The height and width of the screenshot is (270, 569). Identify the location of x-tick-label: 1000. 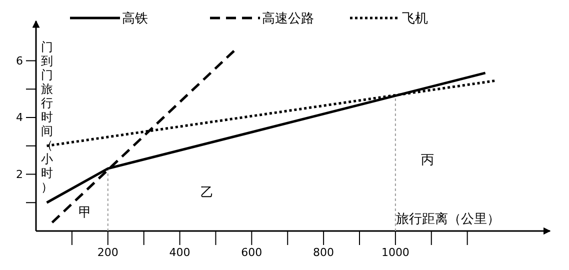
(395, 252).